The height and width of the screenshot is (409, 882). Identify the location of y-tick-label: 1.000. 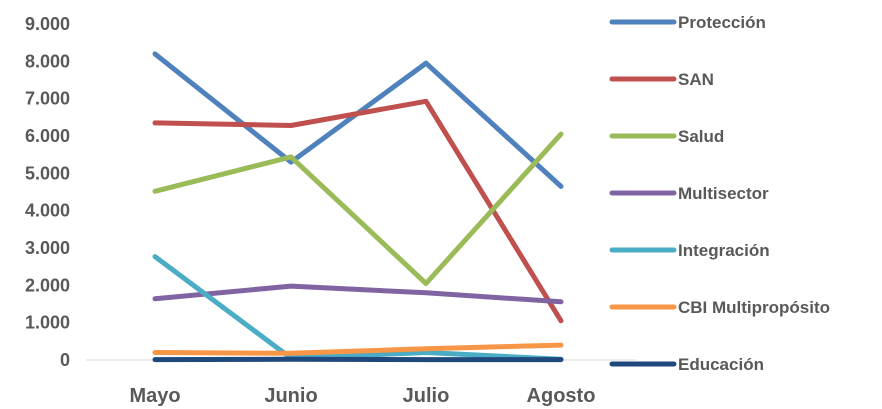
(47, 323).